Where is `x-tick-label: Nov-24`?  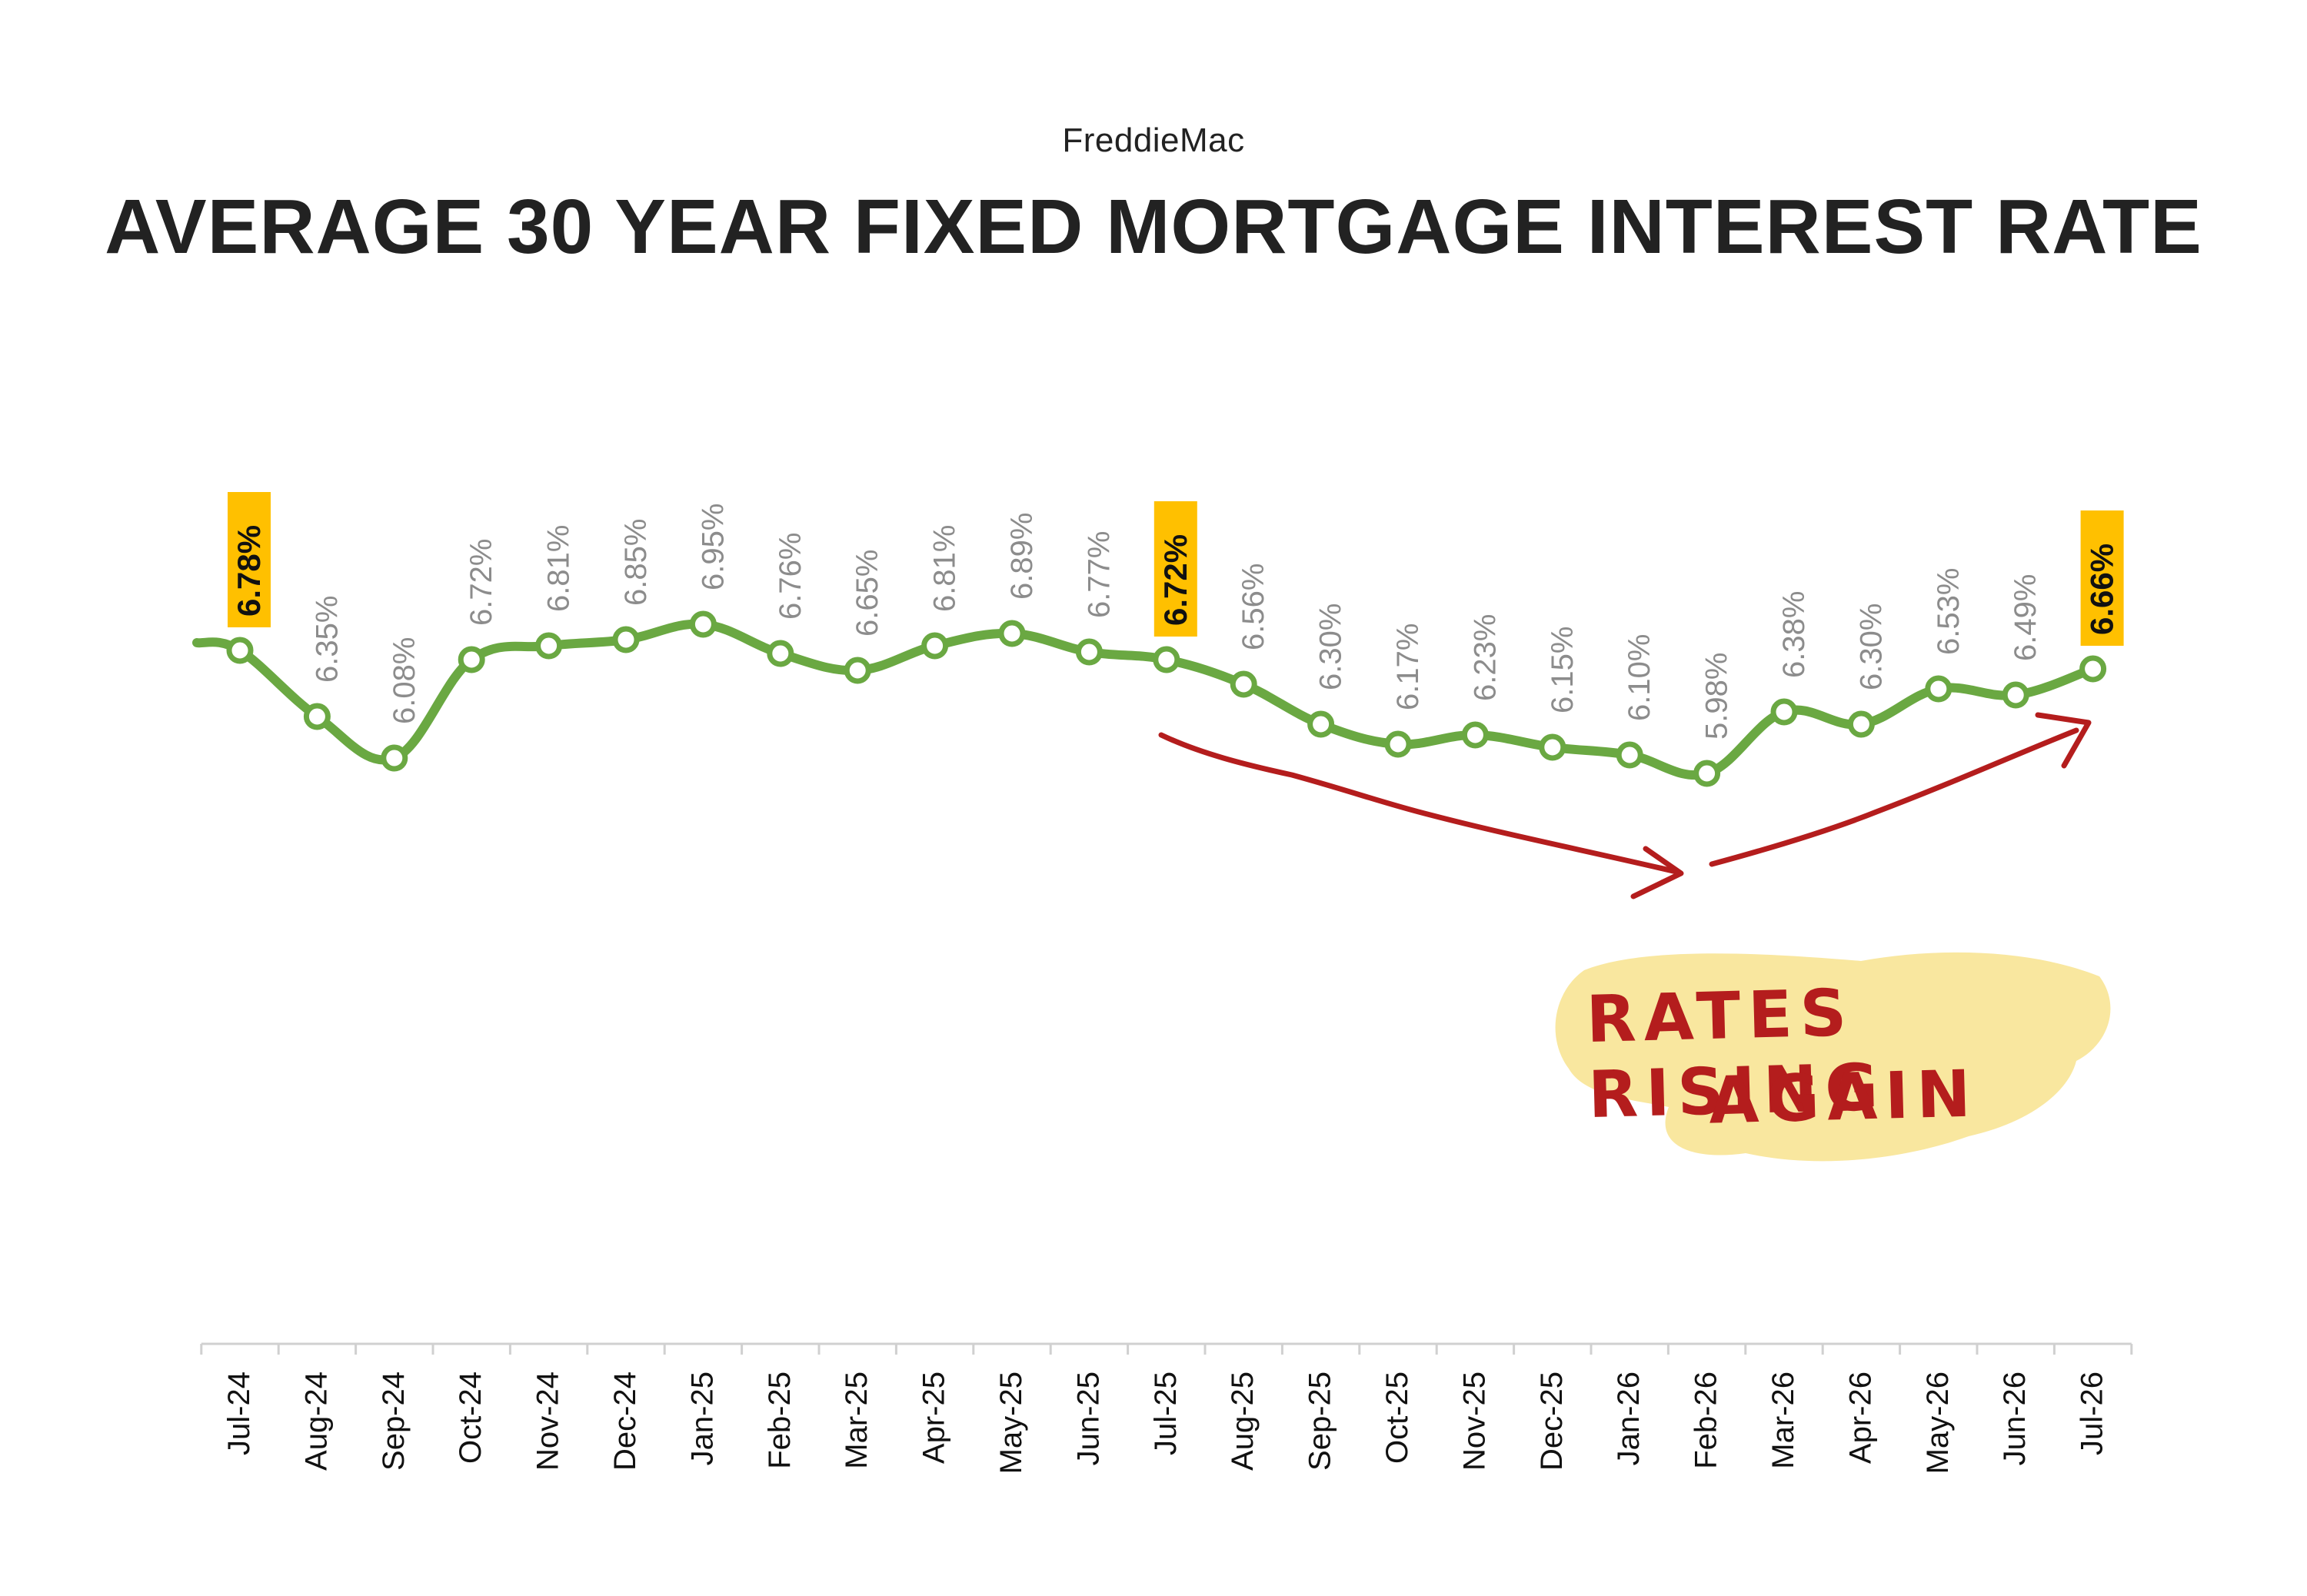 x-tick-label: Nov-24 is located at coordinates (548, 1421).